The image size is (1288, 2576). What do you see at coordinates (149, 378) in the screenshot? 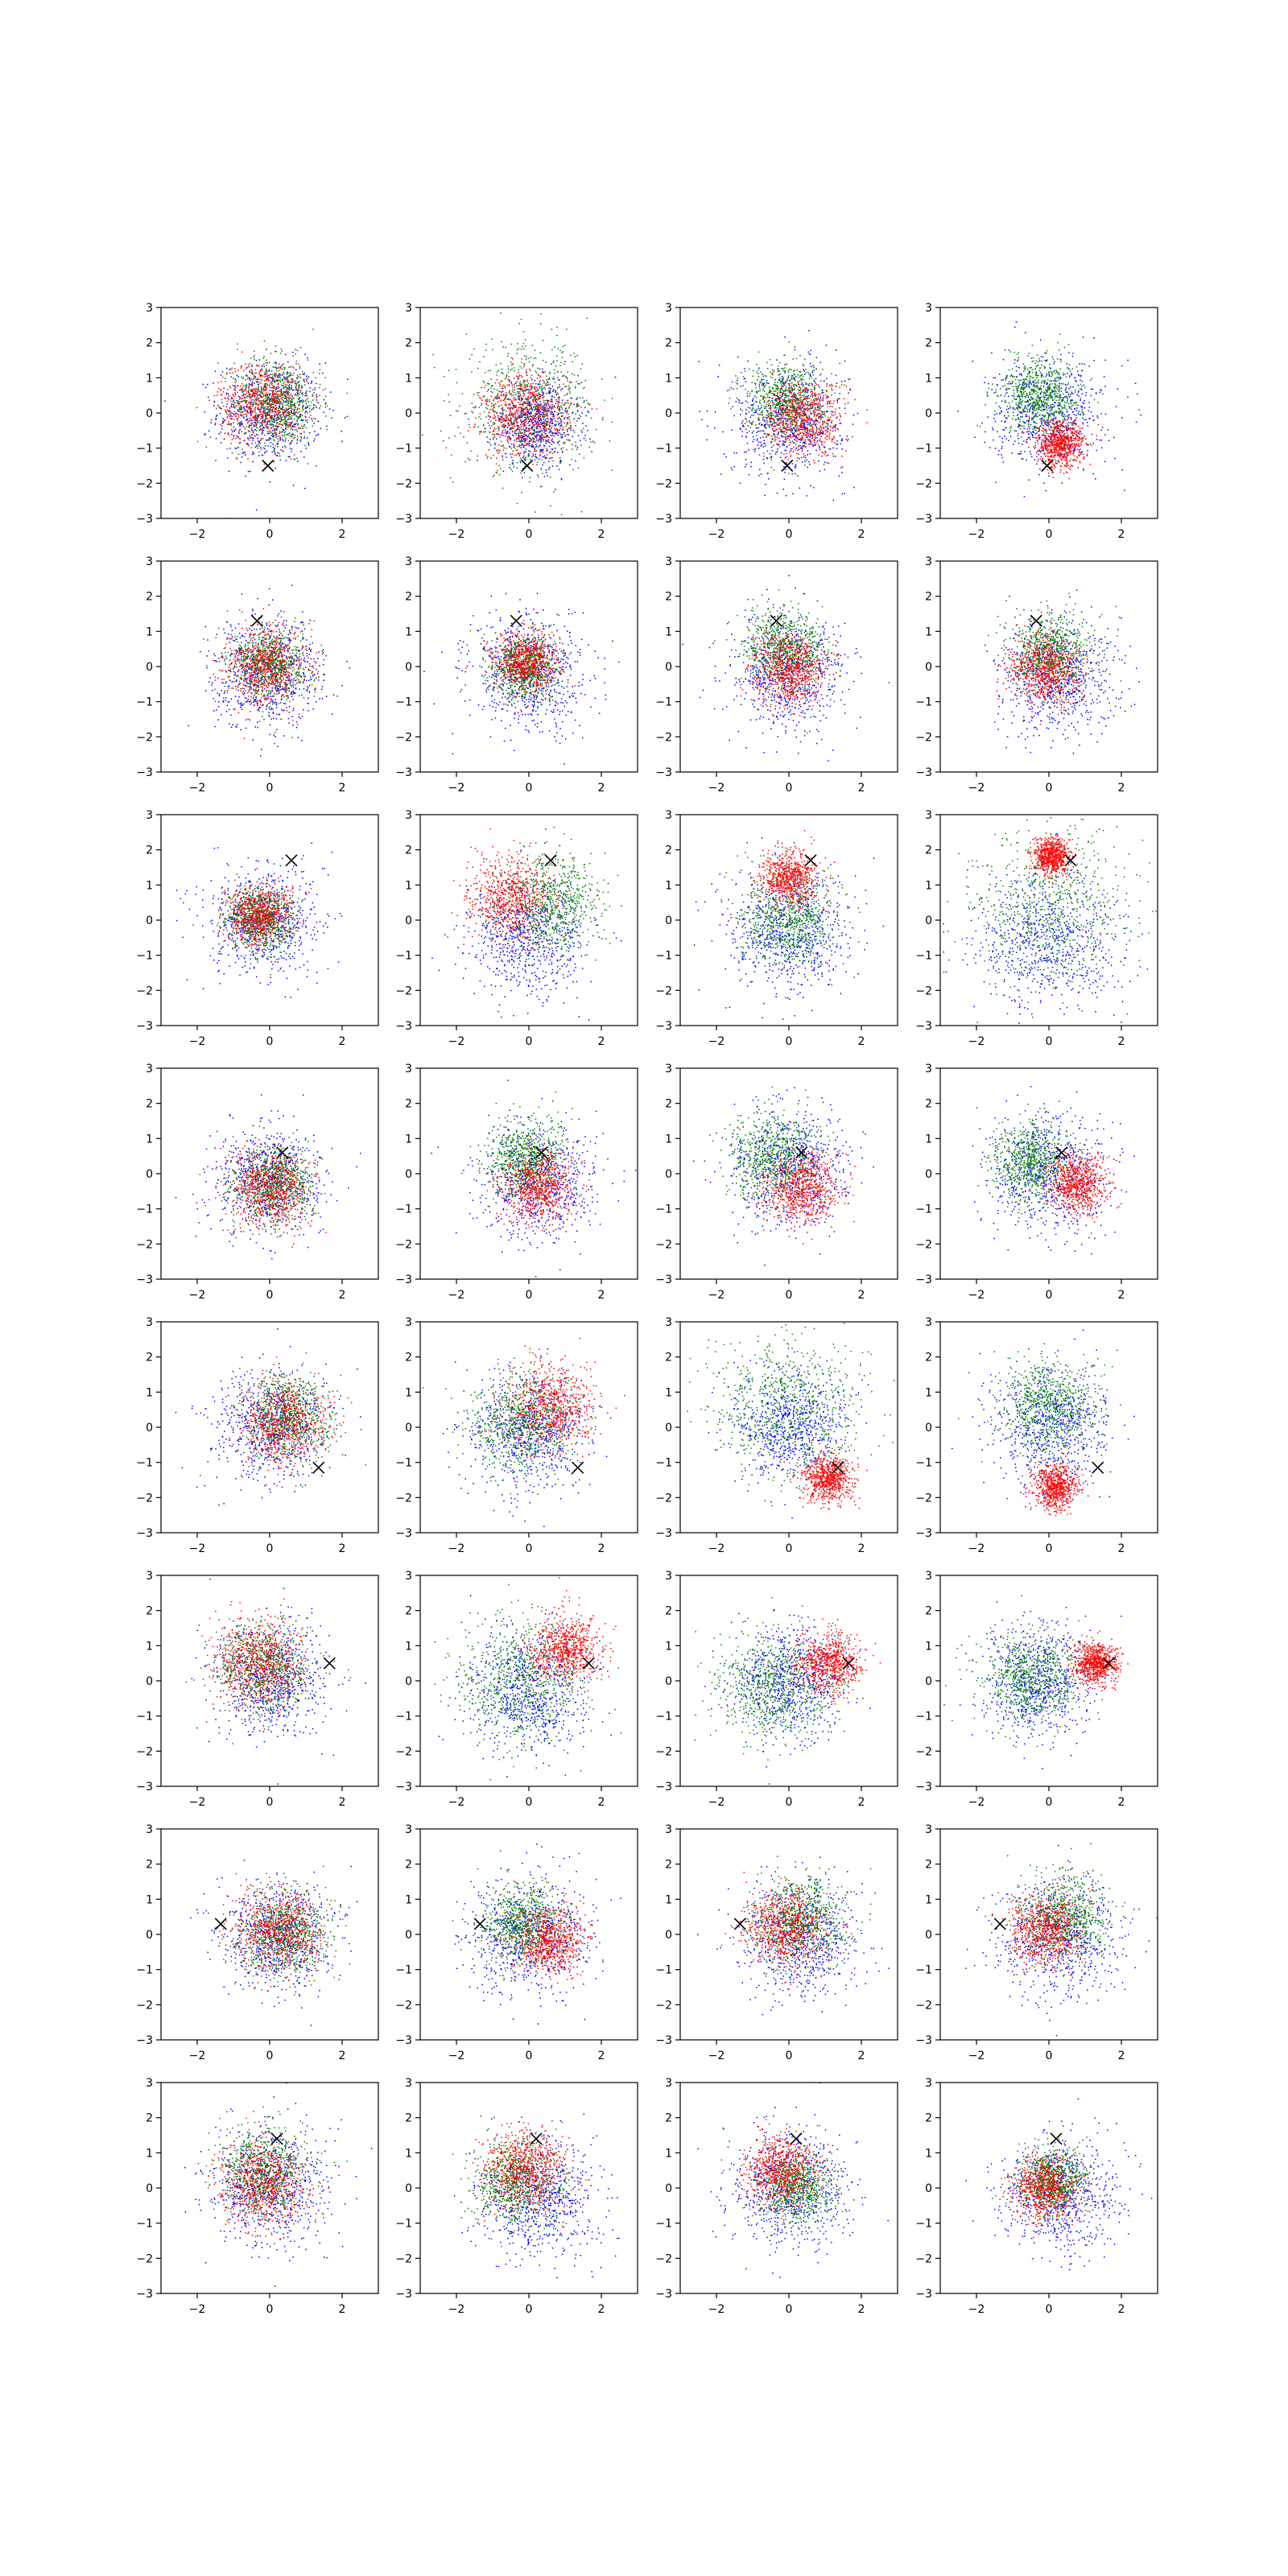
I see `y-tick-label: 1` at bounding box center [149, 378].